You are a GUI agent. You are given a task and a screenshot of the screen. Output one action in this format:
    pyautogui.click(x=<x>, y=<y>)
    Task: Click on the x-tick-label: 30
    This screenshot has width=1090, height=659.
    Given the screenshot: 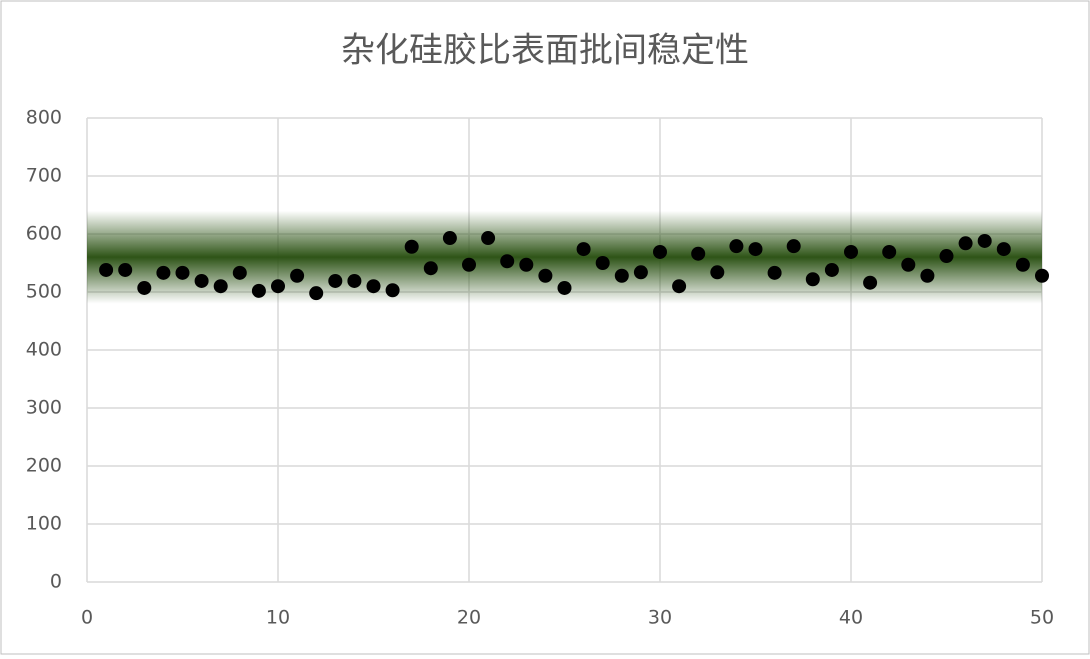 What is the action you would take?
    pyautogui.click(x=660, y=618)
    